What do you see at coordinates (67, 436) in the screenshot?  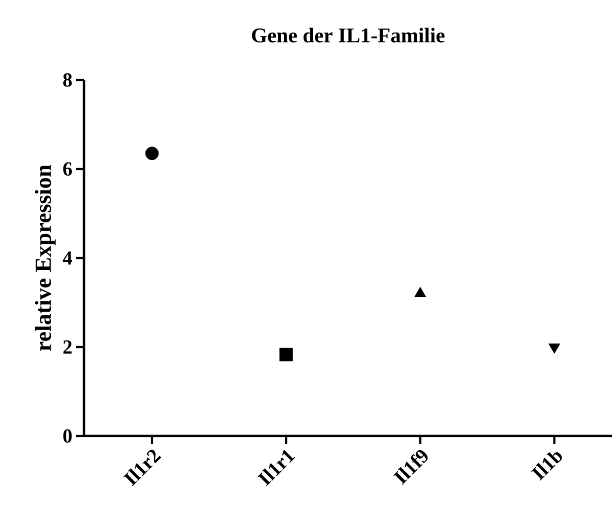 I see `y-tick-label: 0` at bounding box center [67, 436].